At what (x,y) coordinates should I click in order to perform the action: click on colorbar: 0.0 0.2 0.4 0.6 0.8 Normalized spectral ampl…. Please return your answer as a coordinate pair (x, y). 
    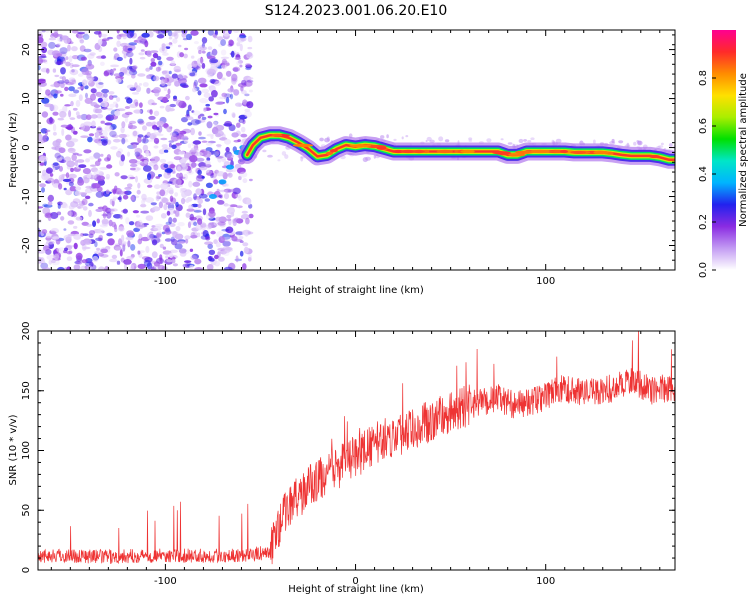
    Looking at the image, I should click on (723, 154).